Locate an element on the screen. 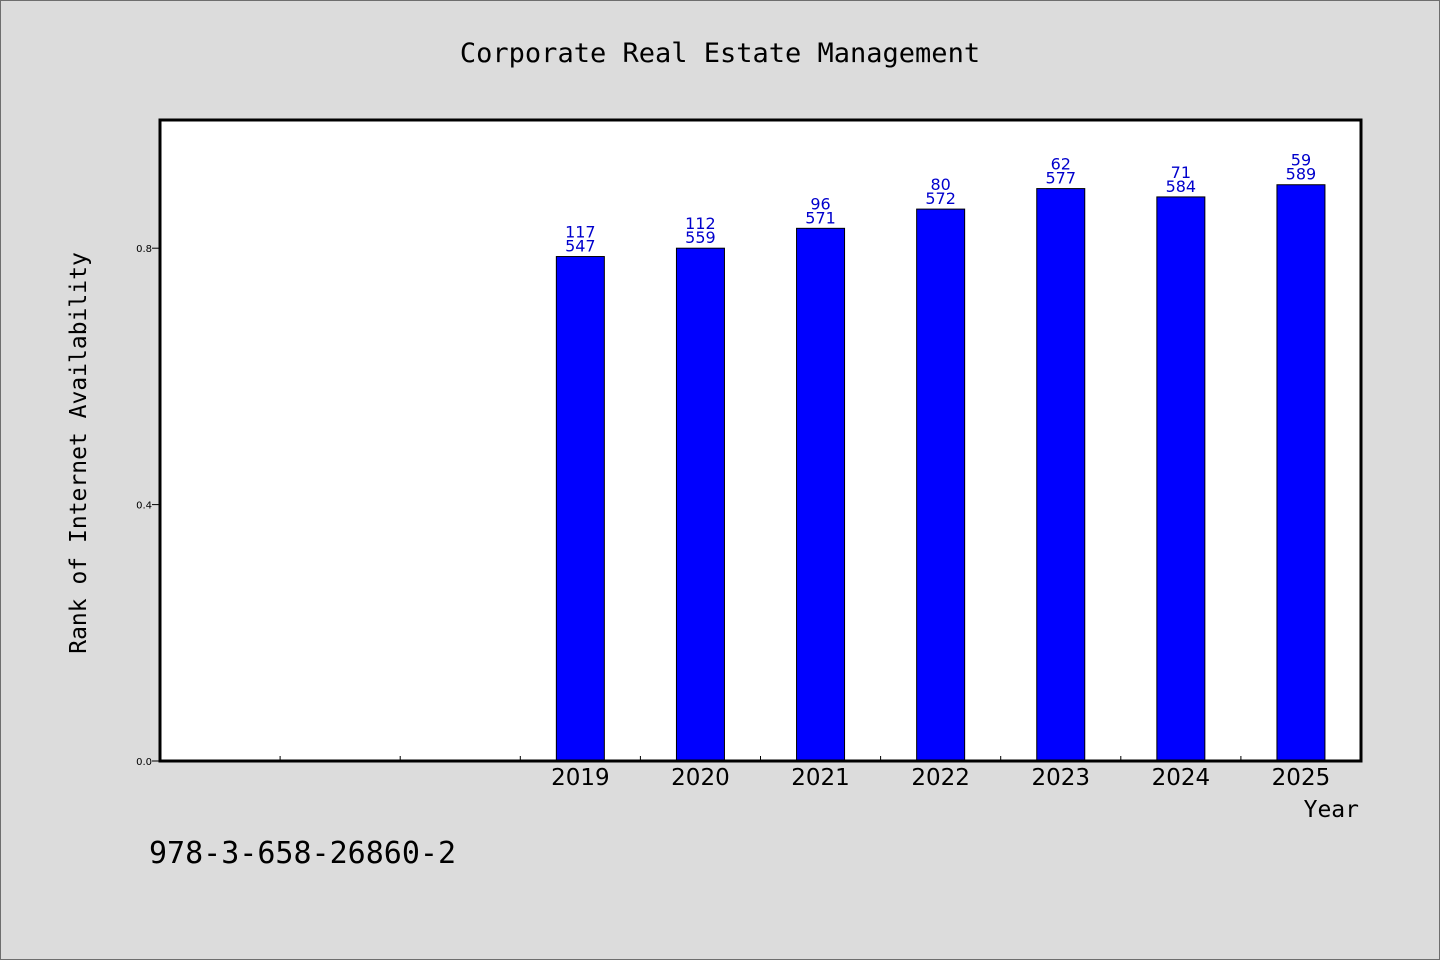 The width and height of the screenshot is (1440, 960). x-tick-label: 2023 is located at coordinates (1060, 778).